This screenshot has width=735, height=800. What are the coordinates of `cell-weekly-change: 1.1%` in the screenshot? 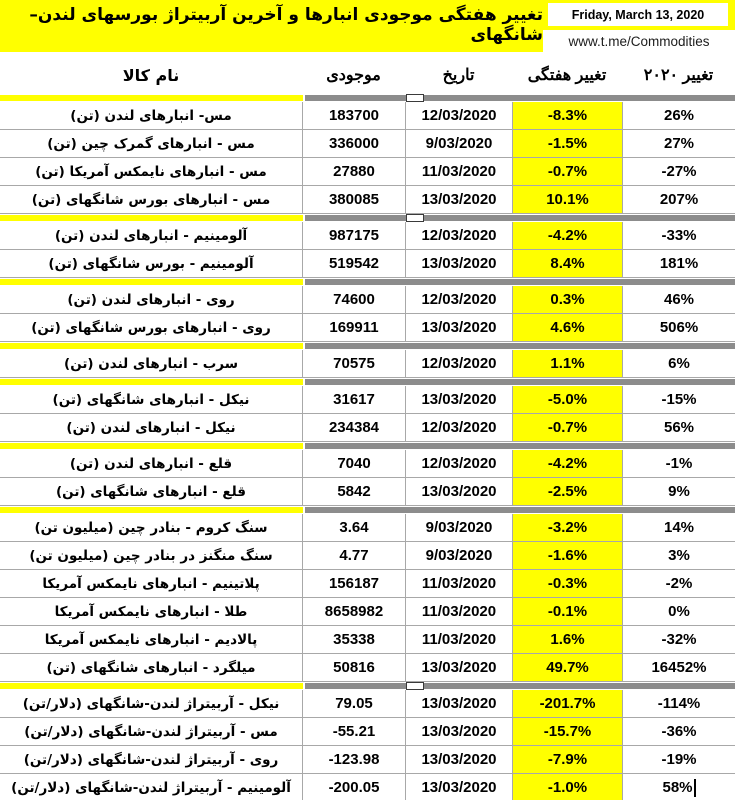 It's located at (567, 363).